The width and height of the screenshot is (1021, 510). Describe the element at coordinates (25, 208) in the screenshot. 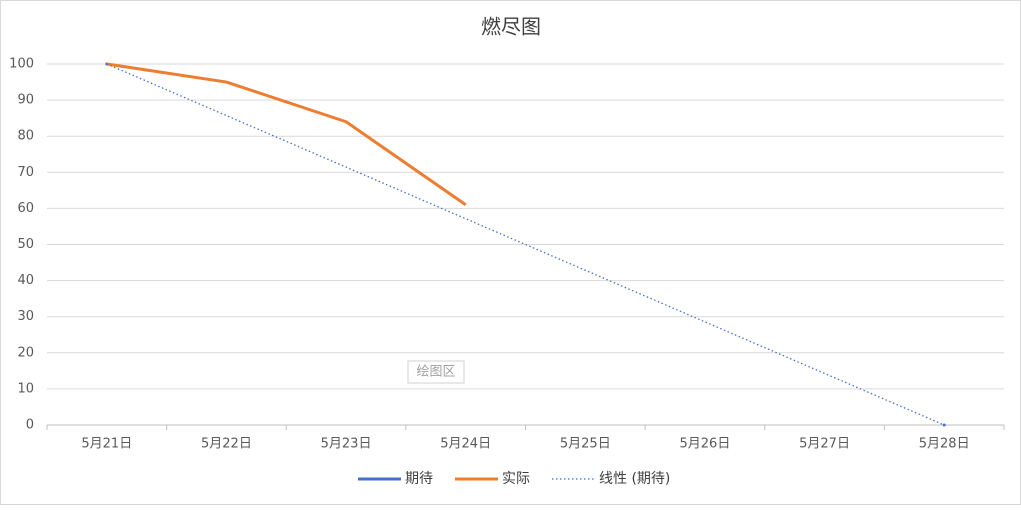

I see `y-tick-label: 60` at that location.